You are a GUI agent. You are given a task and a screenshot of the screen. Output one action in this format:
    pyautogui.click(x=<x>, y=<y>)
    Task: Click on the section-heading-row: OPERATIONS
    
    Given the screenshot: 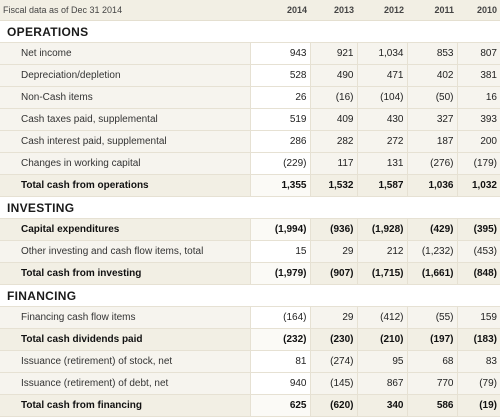 What is the action you would take?
    pyautogui.click(x=250, y=31)
    